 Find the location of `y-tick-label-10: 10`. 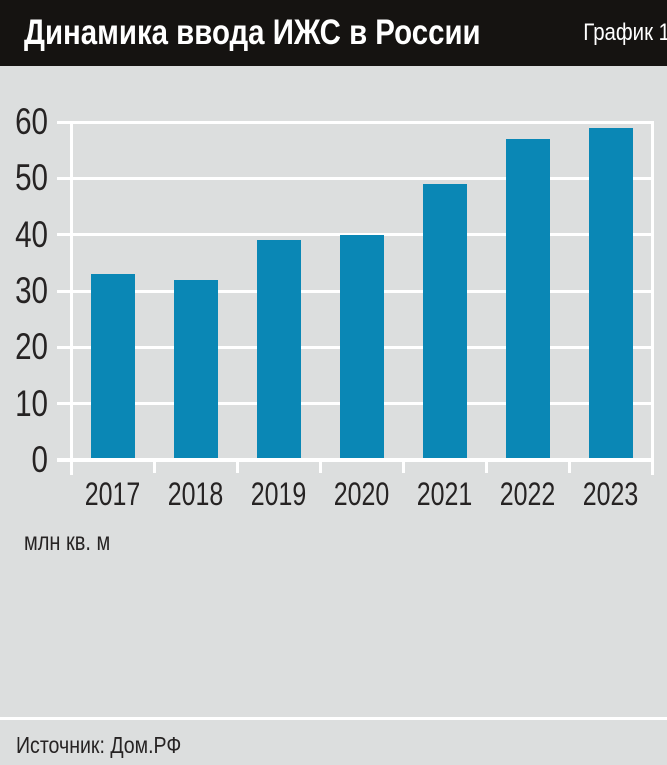

y-tick-label-10: 10 is located at coordinates (31, 403).